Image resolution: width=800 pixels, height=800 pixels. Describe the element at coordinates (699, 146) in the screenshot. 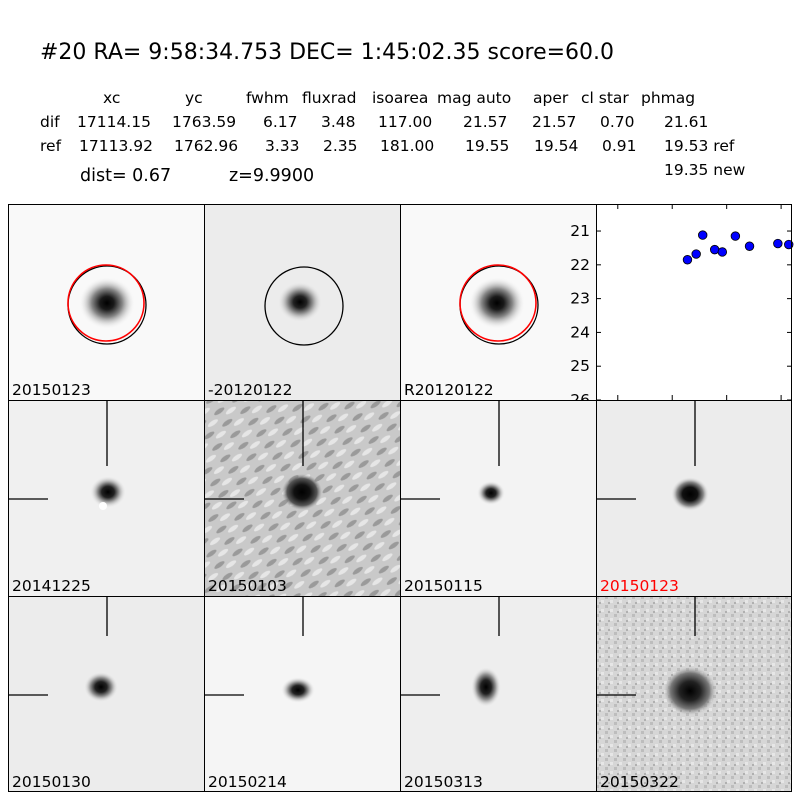

I see `ref-phmag: 19.53 ref` at that location.